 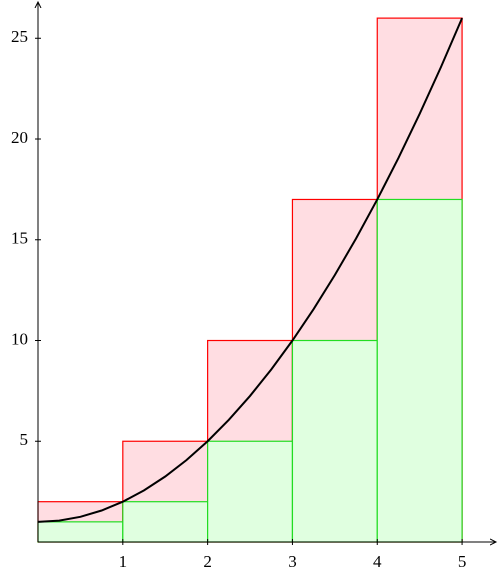 What do you see at coordinates (19, 36) in the screenshot?
I see `y-tick-label: 25` at bounding box center [19, 36].